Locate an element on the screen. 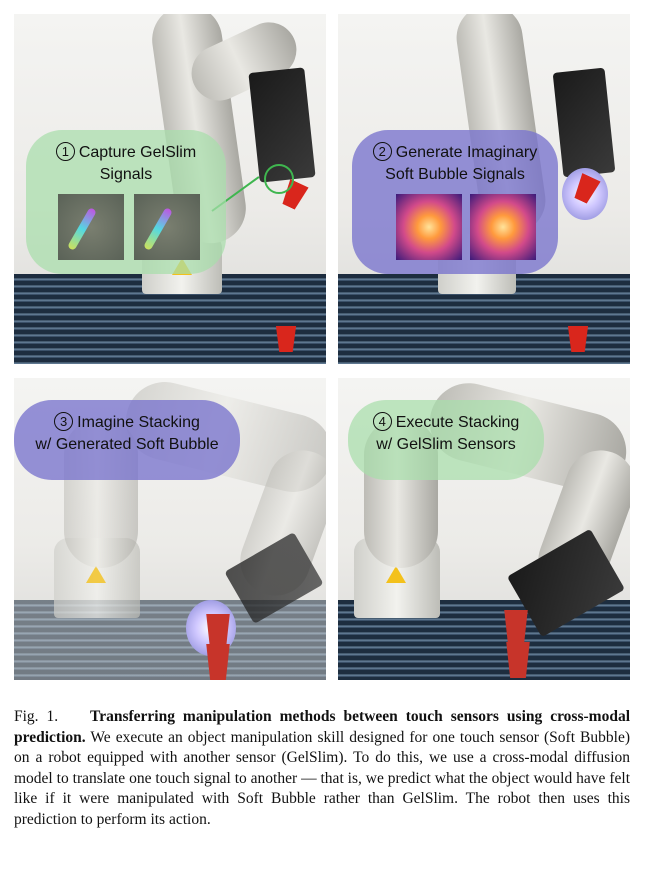 This screenshot has width=653, height=873. title-line1: Capture GelSlim is located at coordinates (137, 152).